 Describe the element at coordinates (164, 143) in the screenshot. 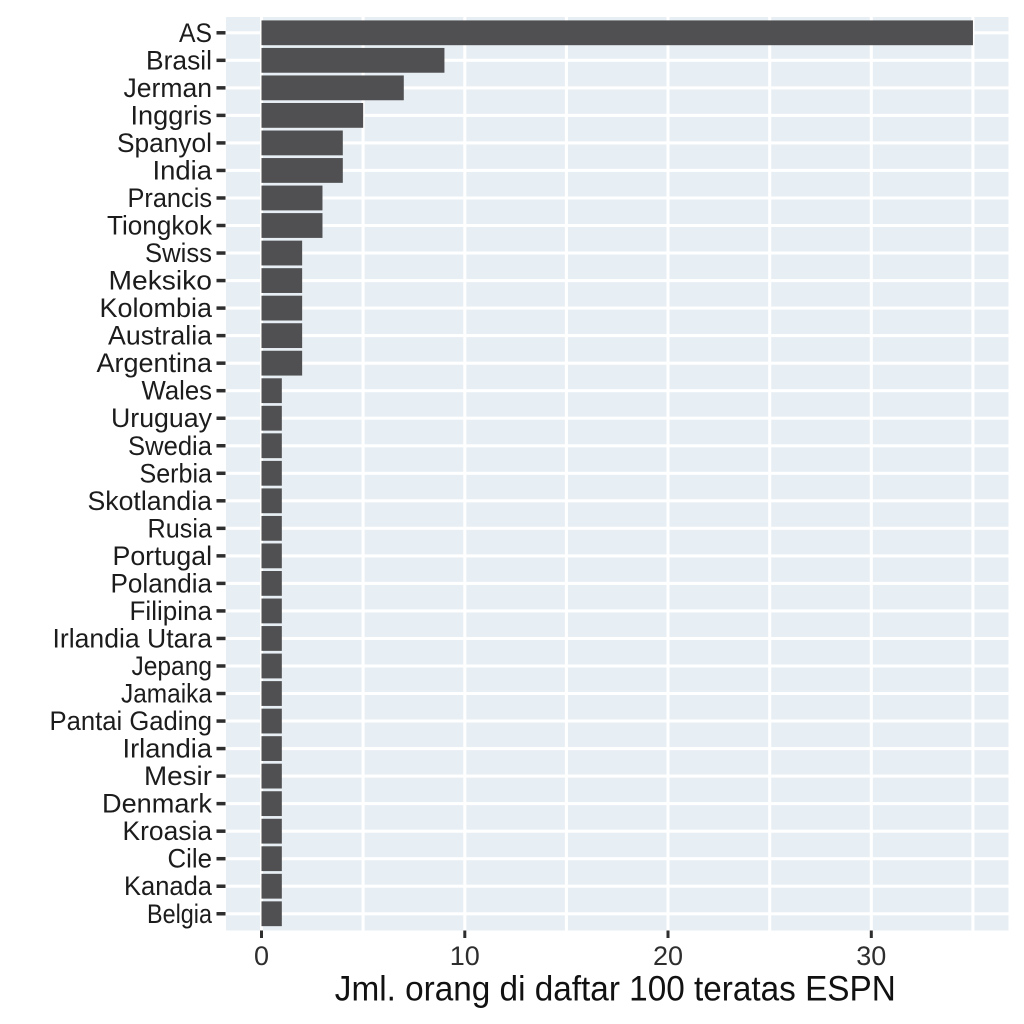

I see `svg-text: Spanyol` at that location.